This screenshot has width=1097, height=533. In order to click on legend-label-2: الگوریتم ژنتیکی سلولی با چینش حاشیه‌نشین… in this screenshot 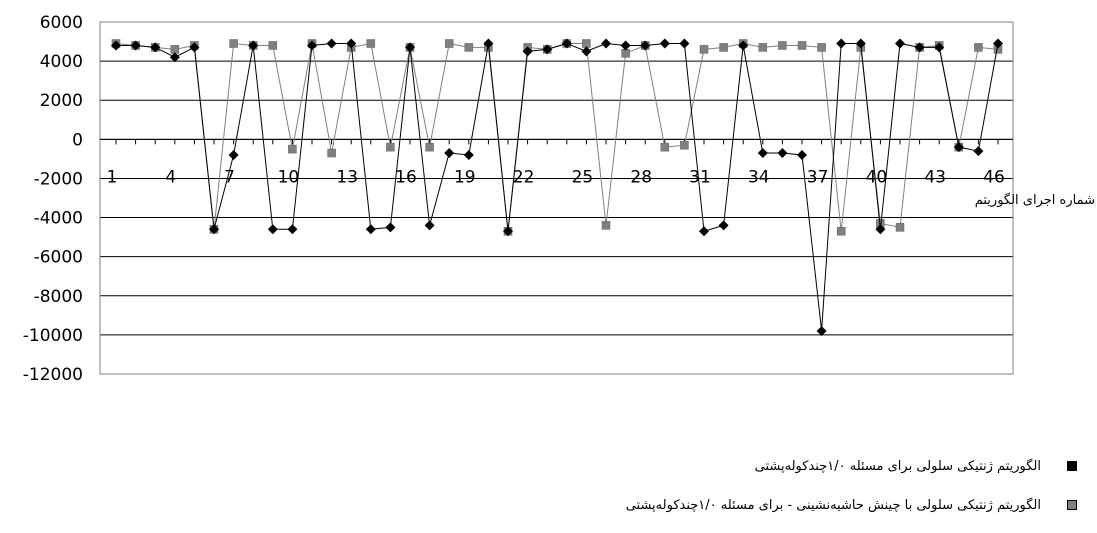, I will do `click(833, 505)`.